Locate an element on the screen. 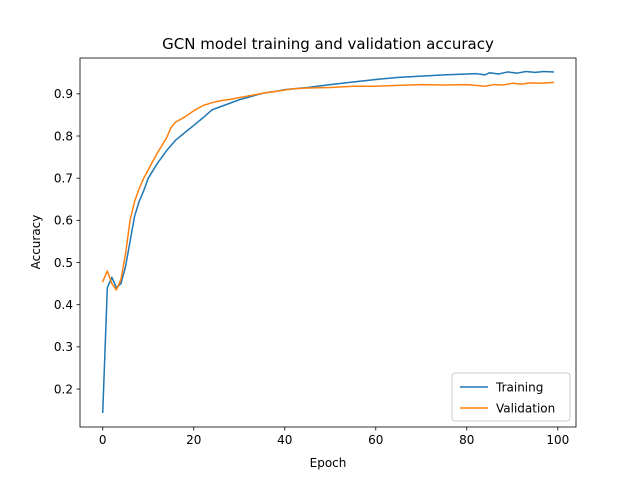 The height and width of the screenshot is (480, 640). x-tick-label: 0 is located at coordinates (103, 440).